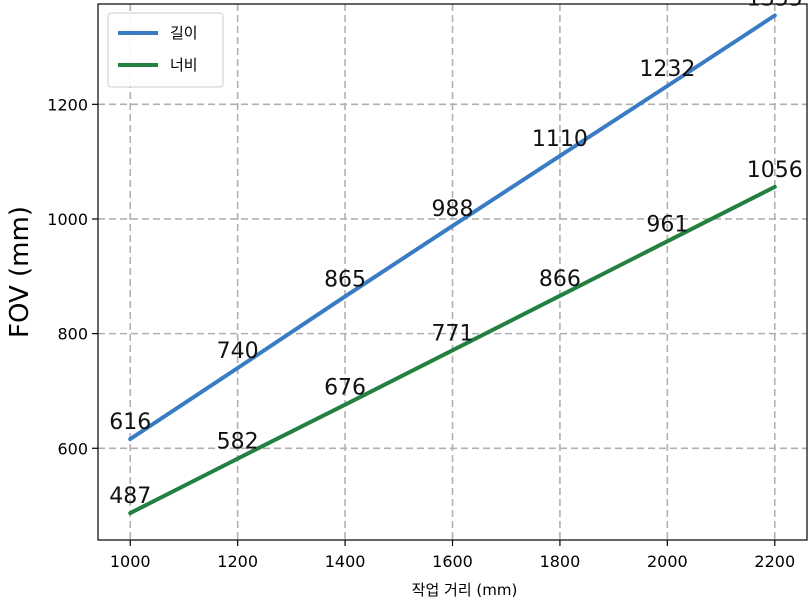 This screenshot has height=606, width=809. What do you see at coordinates (667, 69) in the screenshot?
I see `data-label: 1232` at bounding box center [667, 69].